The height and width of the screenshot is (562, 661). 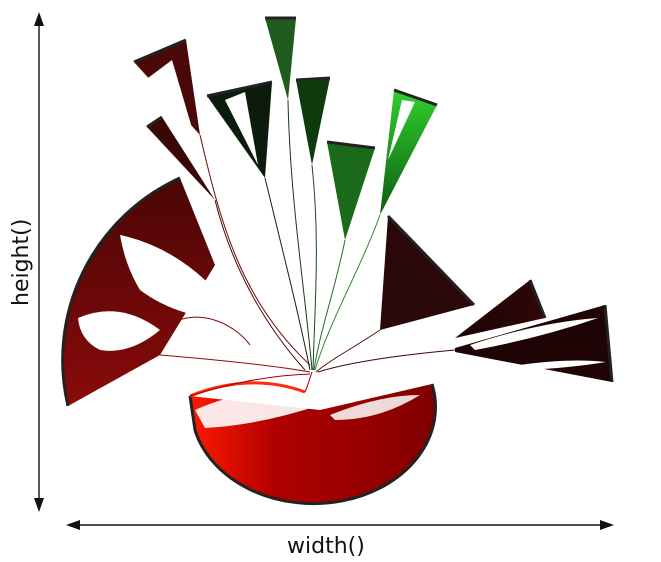 What do you see at coordinates (382, 164) in the screenshot?
I see `green-cluster` at bounding box center [382, 164].